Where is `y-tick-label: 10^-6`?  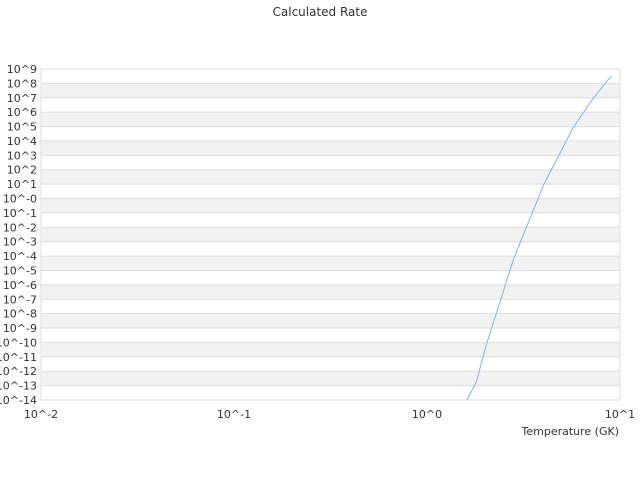 y-tick-label: 10^-6 is located at coordinates (20, 285).